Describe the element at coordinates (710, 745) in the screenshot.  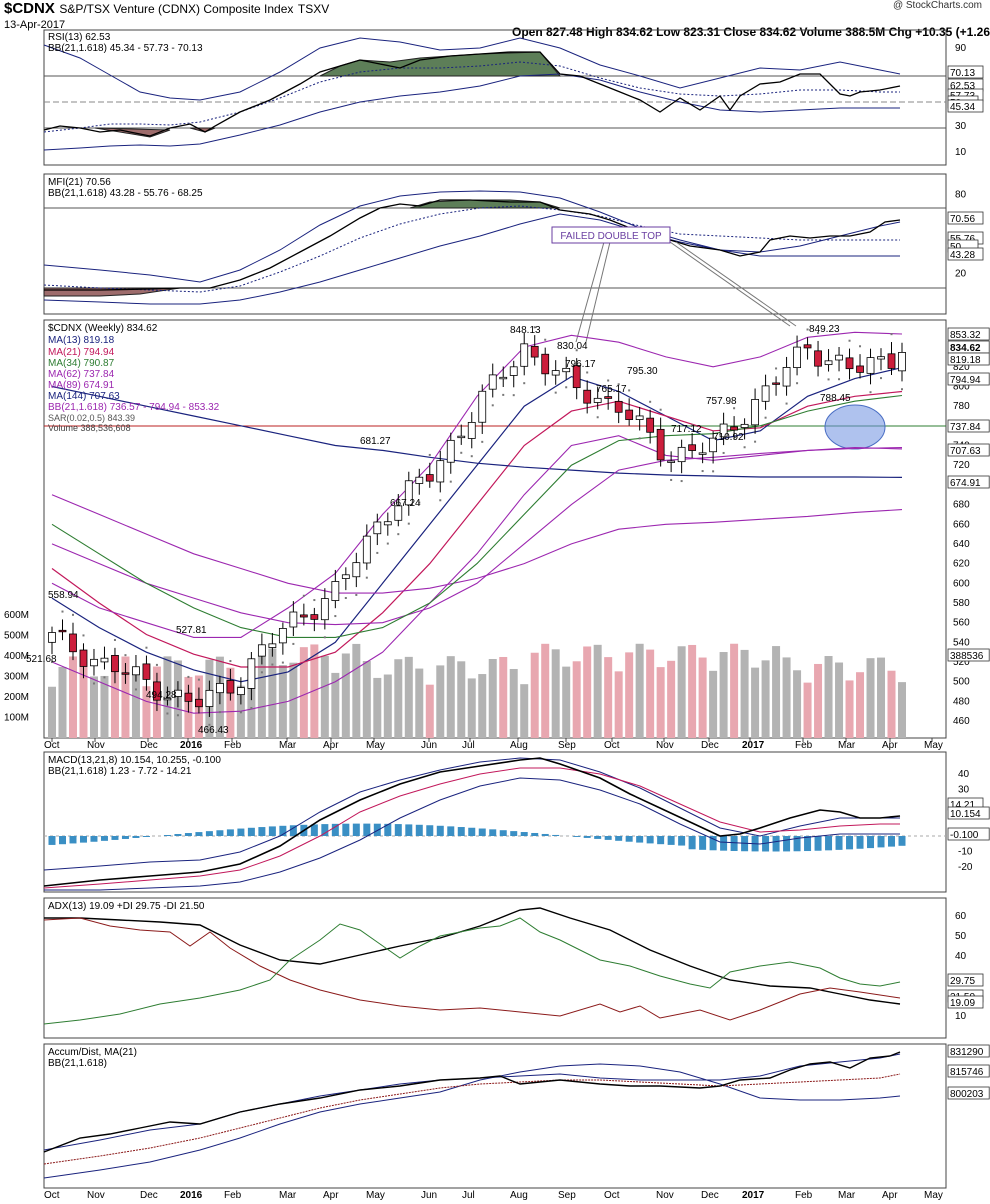
I see `x-label: Dec` at that location.